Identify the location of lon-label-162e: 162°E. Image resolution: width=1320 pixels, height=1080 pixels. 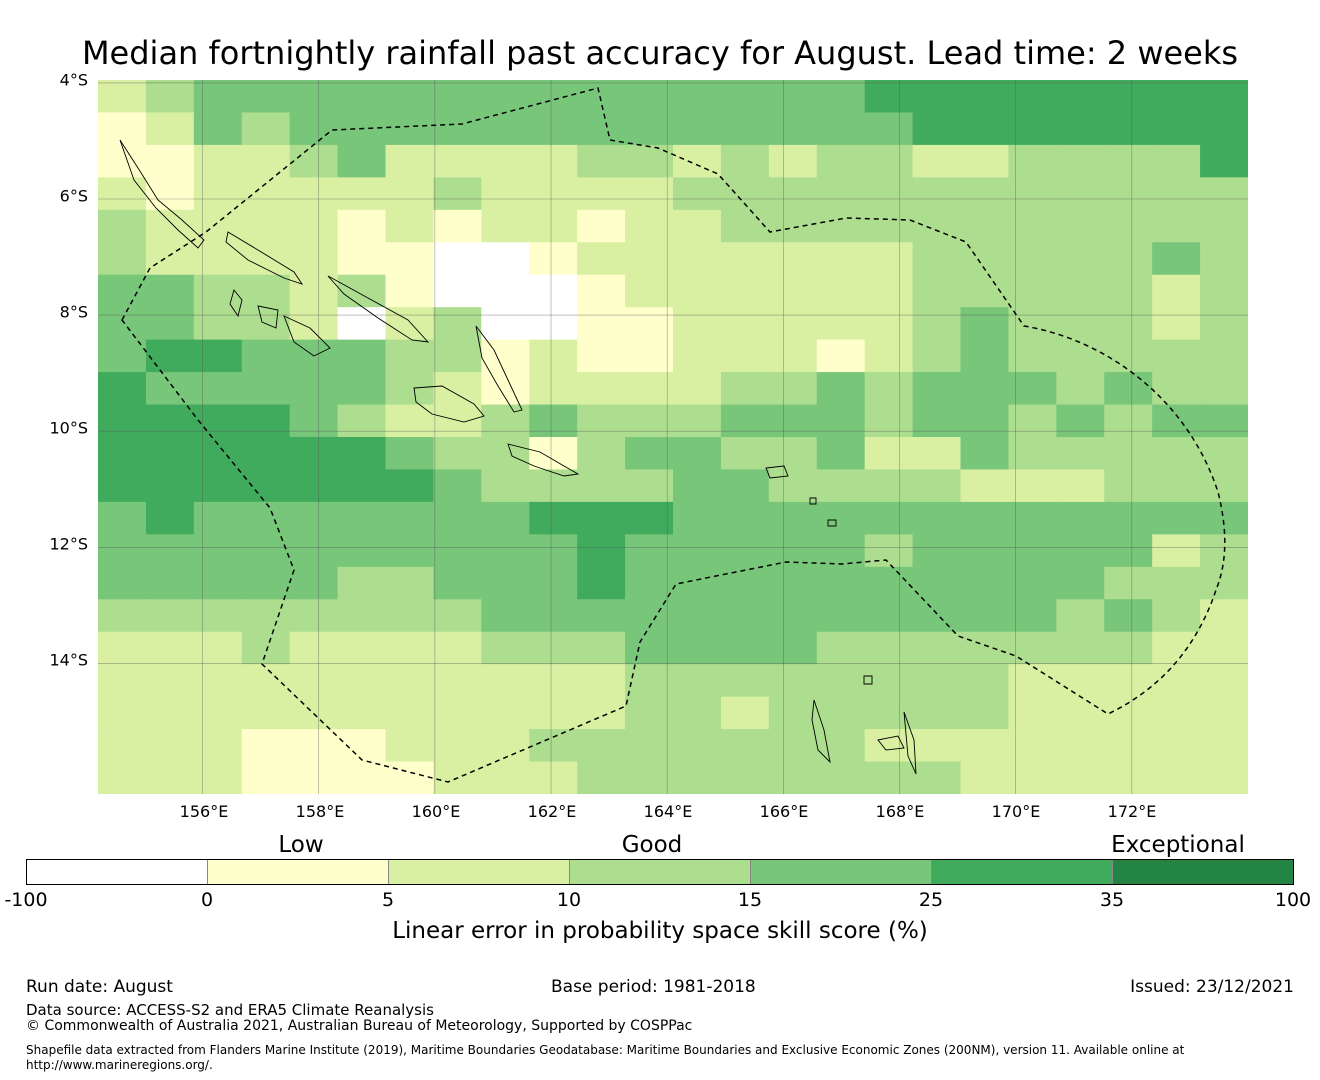
(552, 811).